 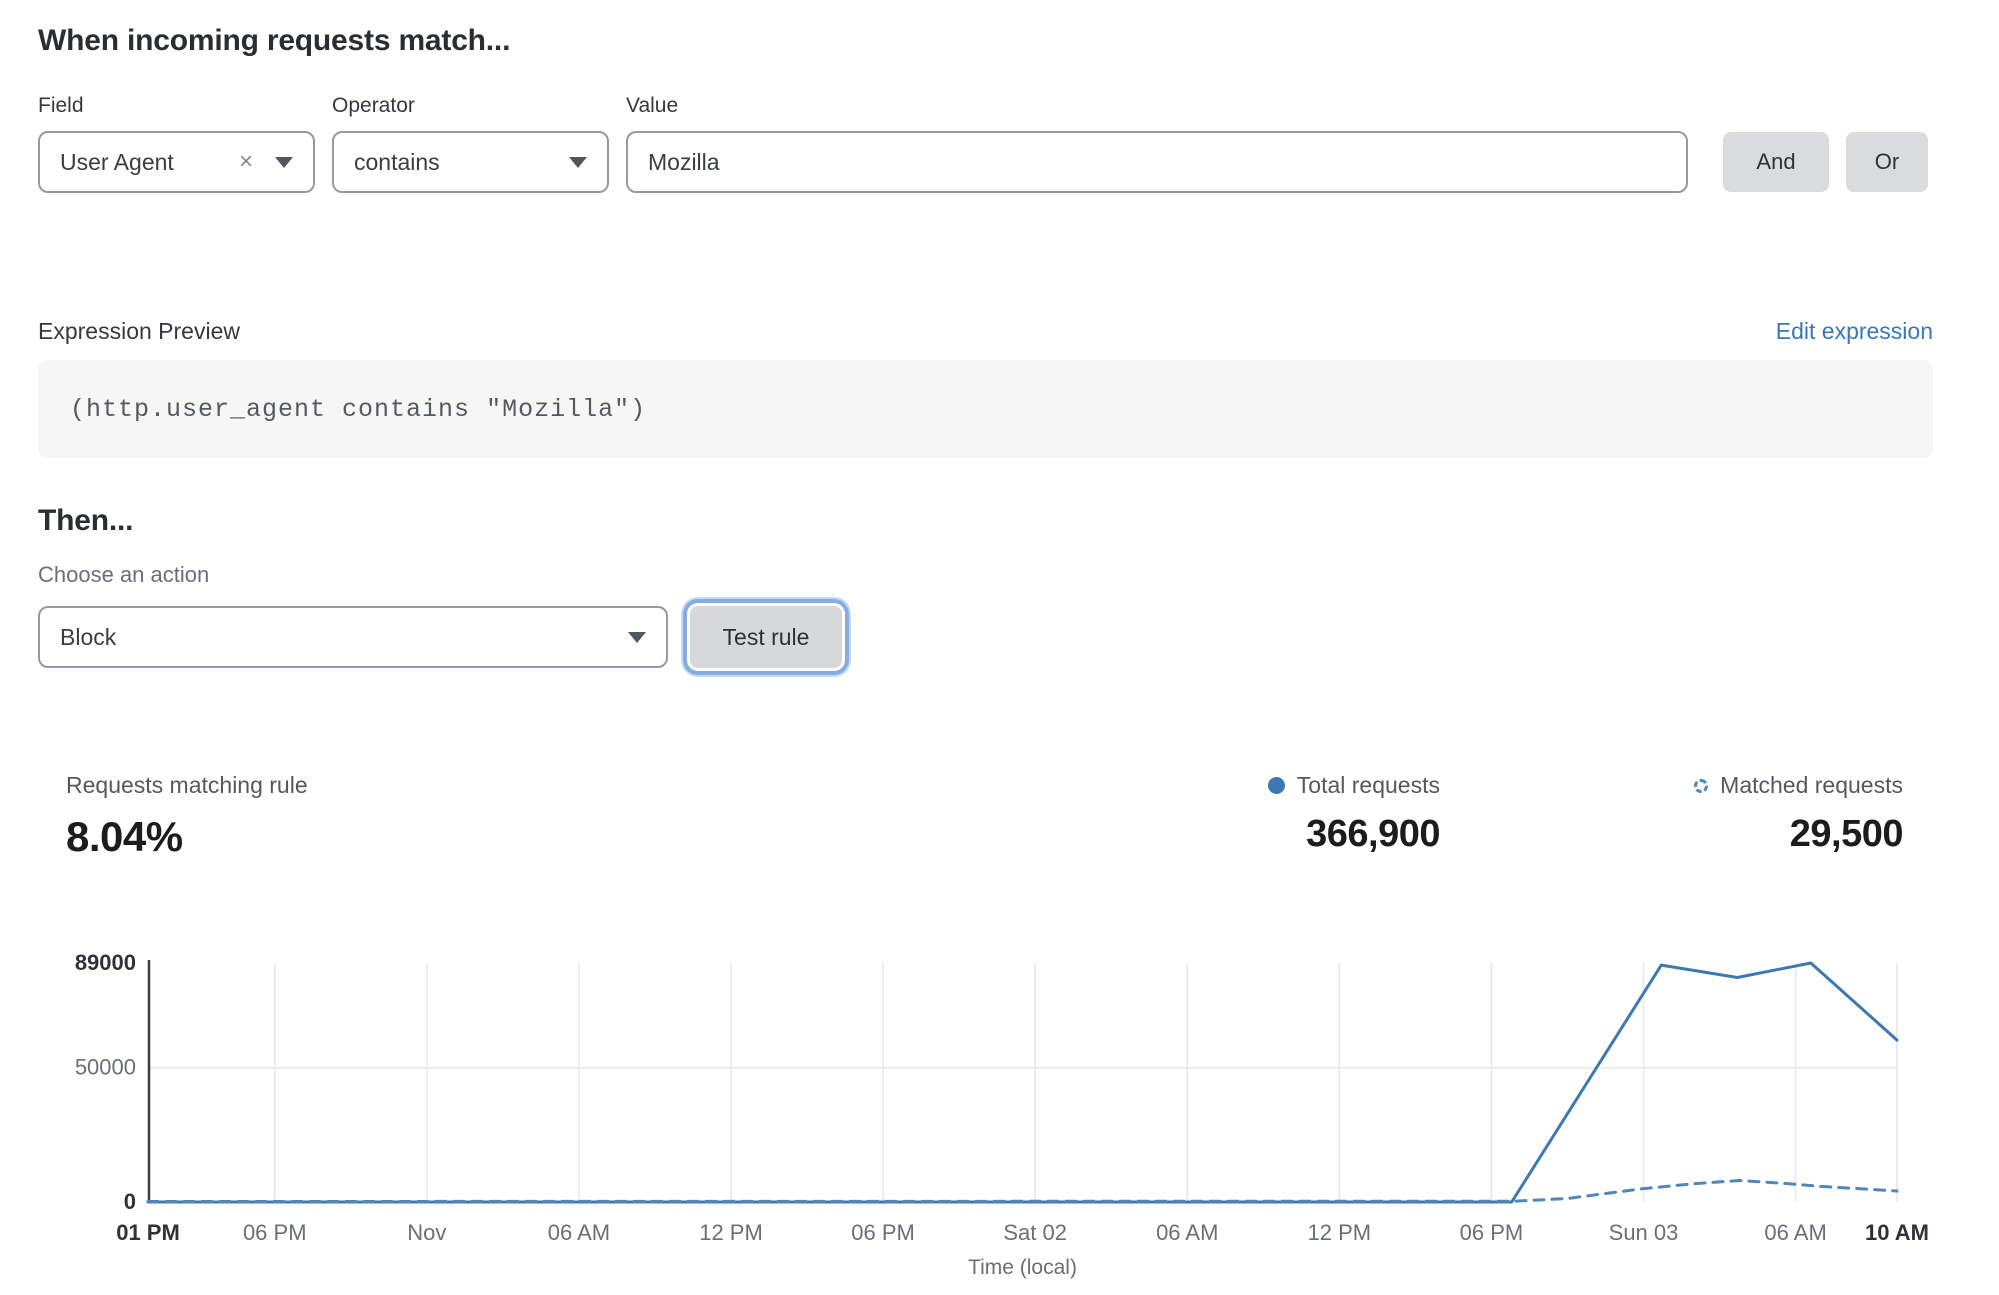 I want to click on value-input, so click(x=1157, y=162).